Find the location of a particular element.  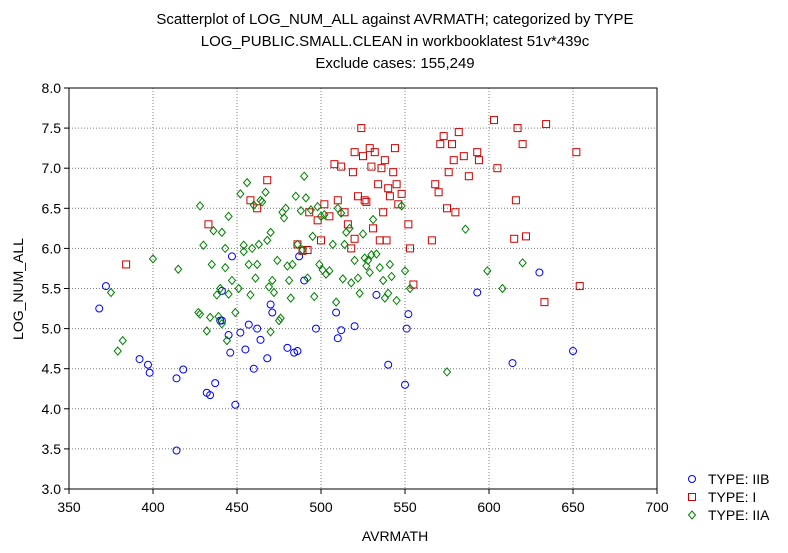

x-tick-label: 600 is located at coordinates (489, 507).